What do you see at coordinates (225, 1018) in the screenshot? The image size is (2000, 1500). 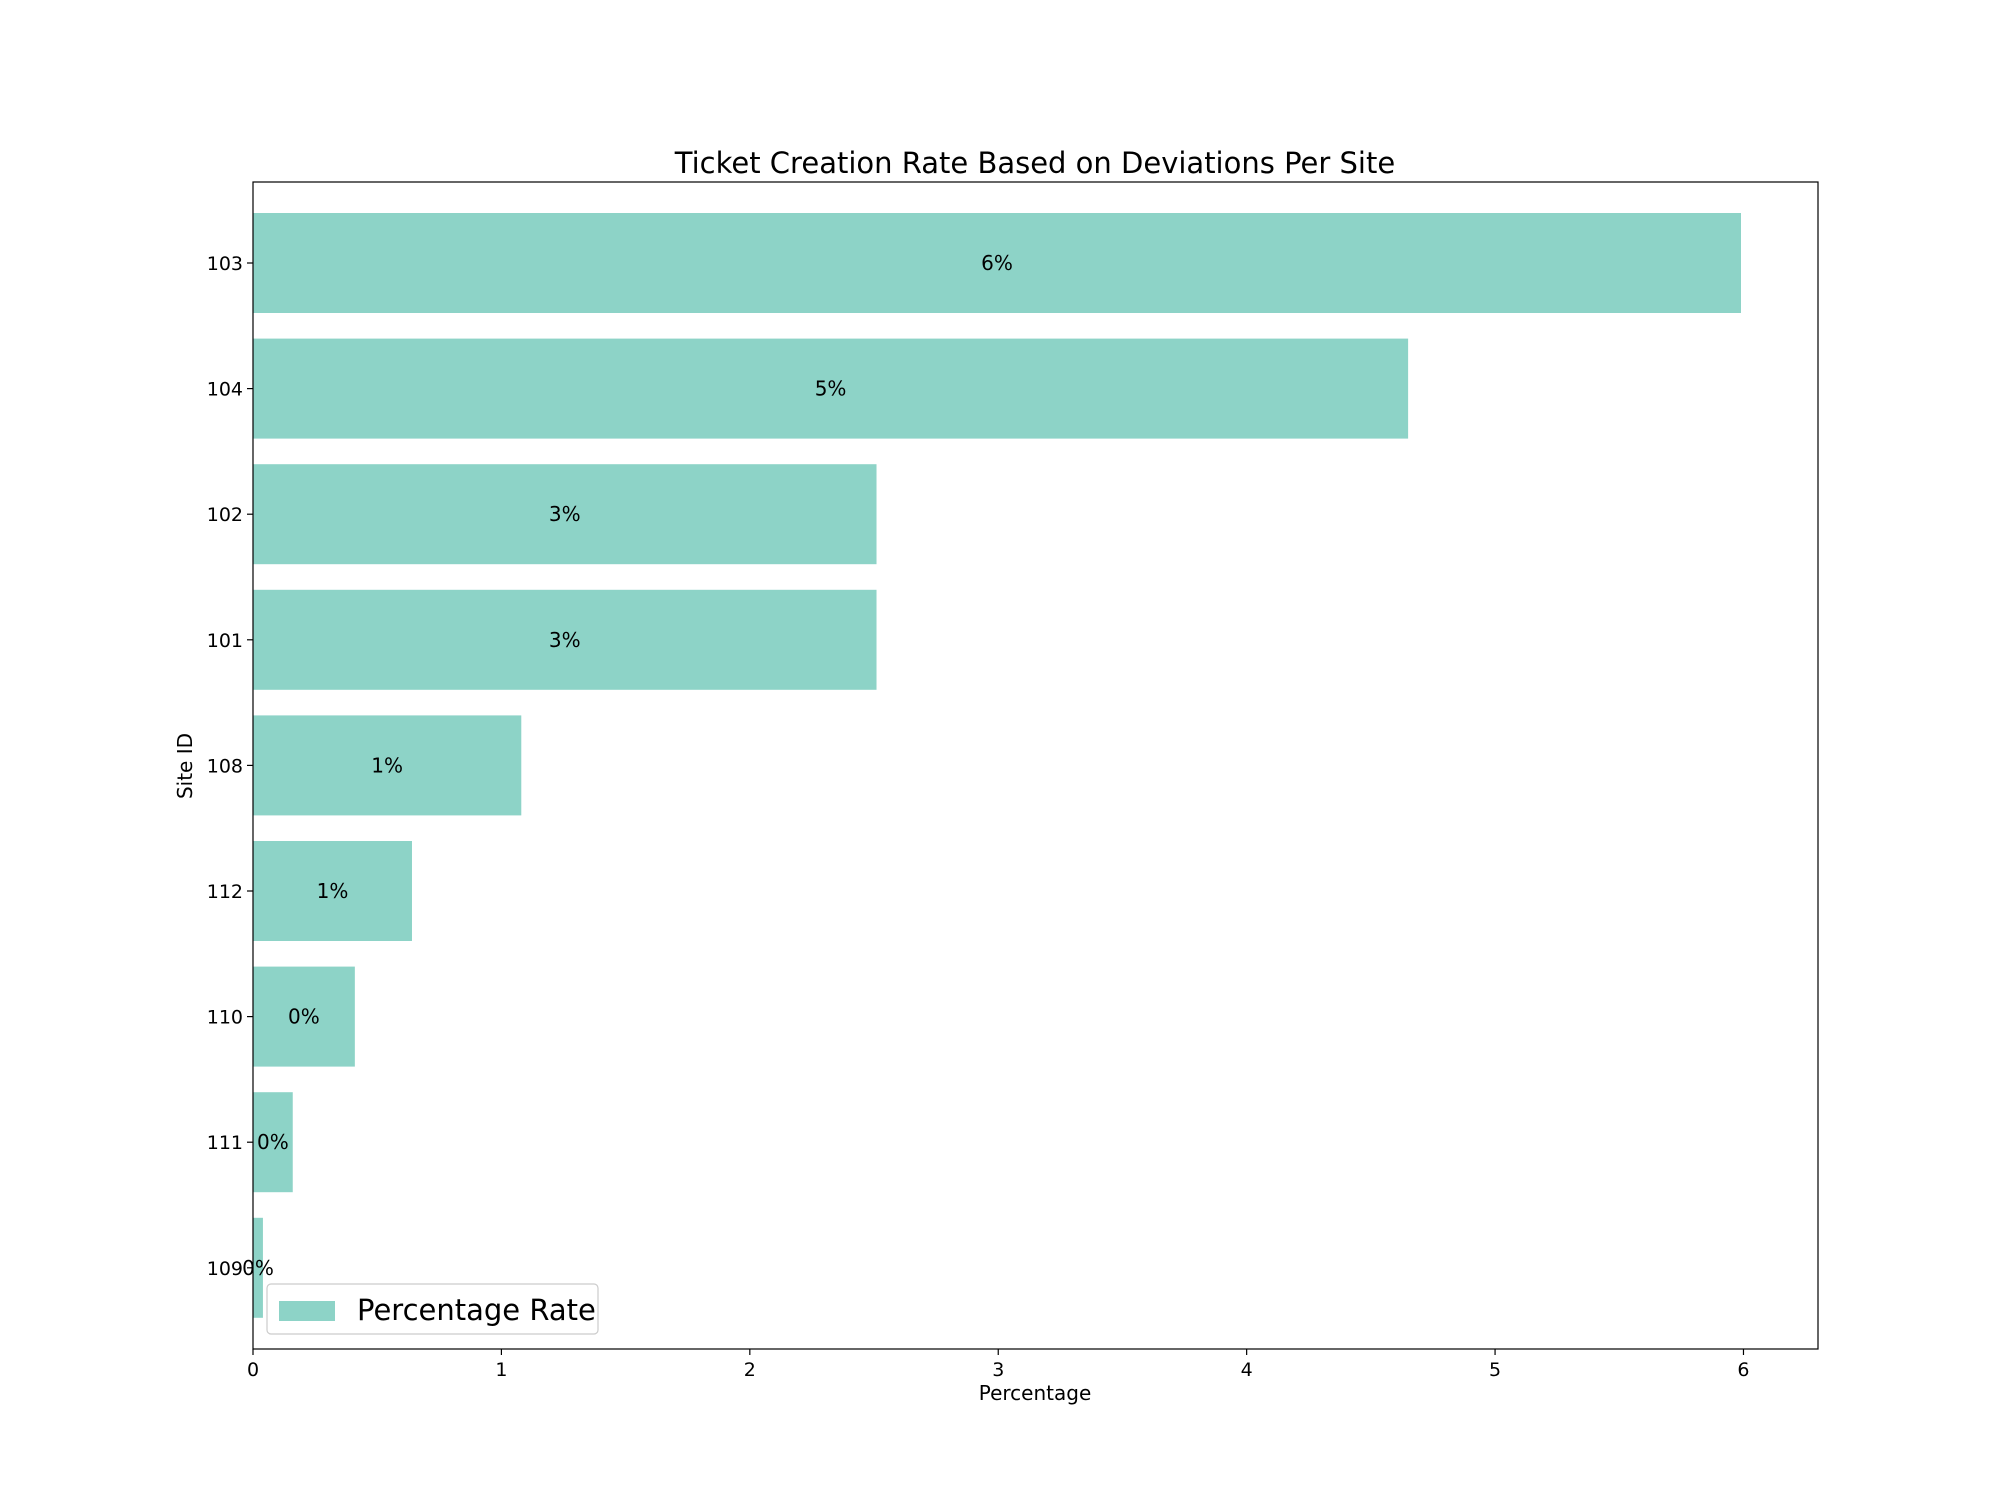 I see `y-tick-label: 110` at bounding box center [225, 1018].